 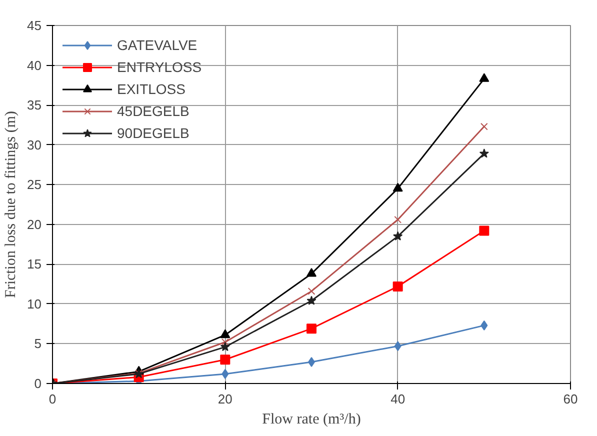 I want to click on legend-label: 45DEGELB, so click(x=153, y=111).